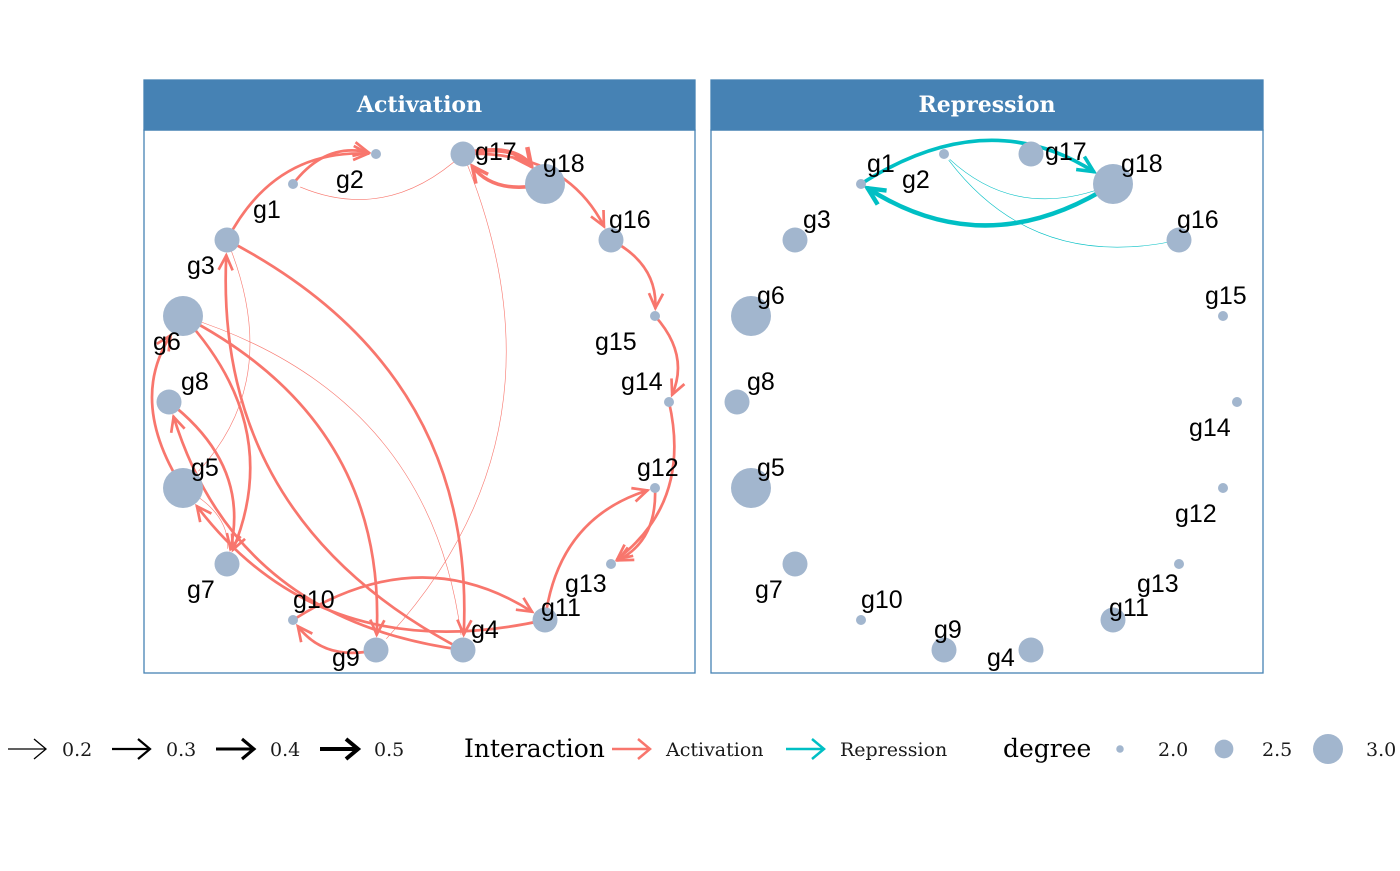  Describe the element at coordinates (751, 316) in the screenshot. I see `node-g6` at that location.